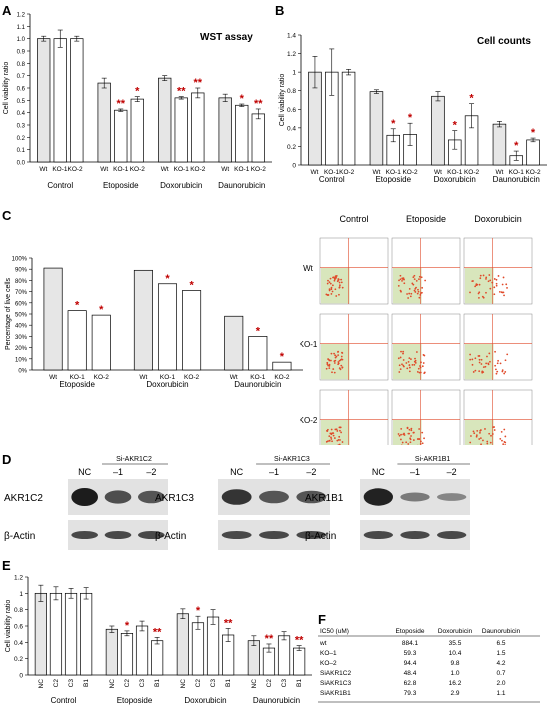 This screenshot has width=550, height=713. Describe the element at coordinates (7, 459) in the screenshot. I see `panel-letter-d: D` at that location.